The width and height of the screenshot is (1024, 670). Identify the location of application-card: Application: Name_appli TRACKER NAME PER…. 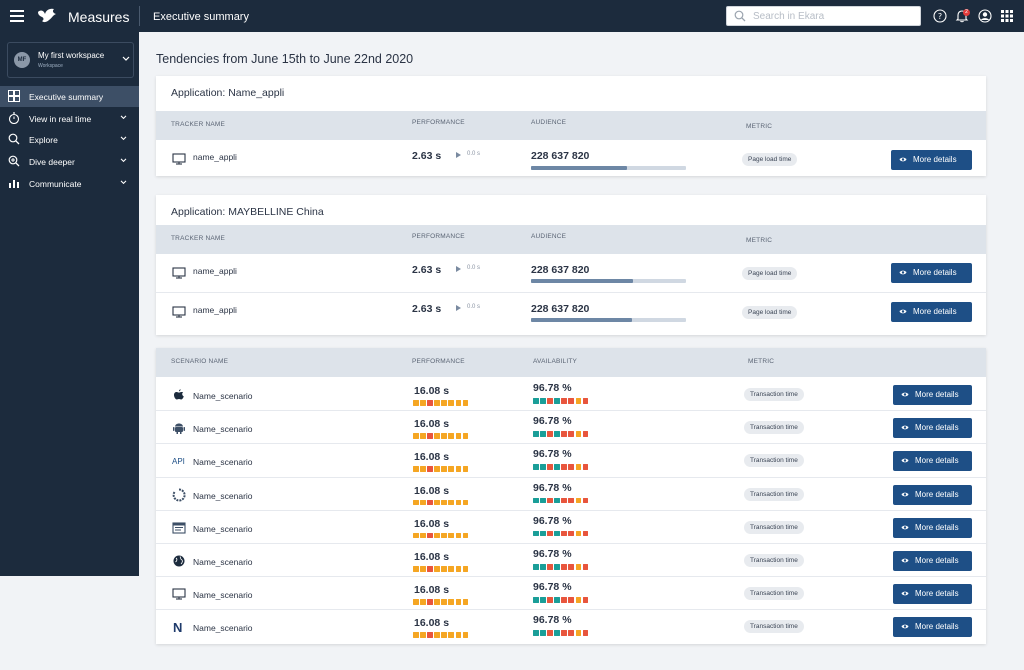
(571, 126).